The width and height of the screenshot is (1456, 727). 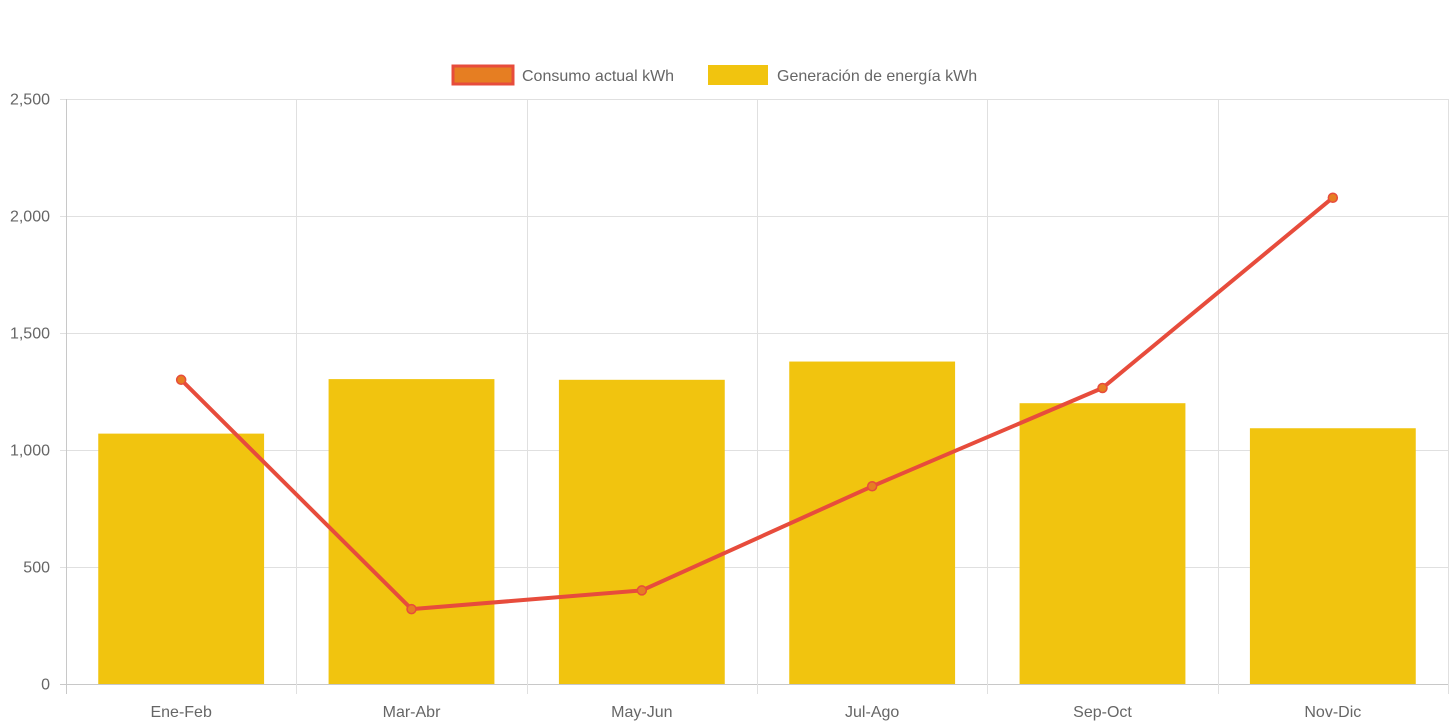 I want to click on line-point-sep-oct, so click(x=1102, y=388).